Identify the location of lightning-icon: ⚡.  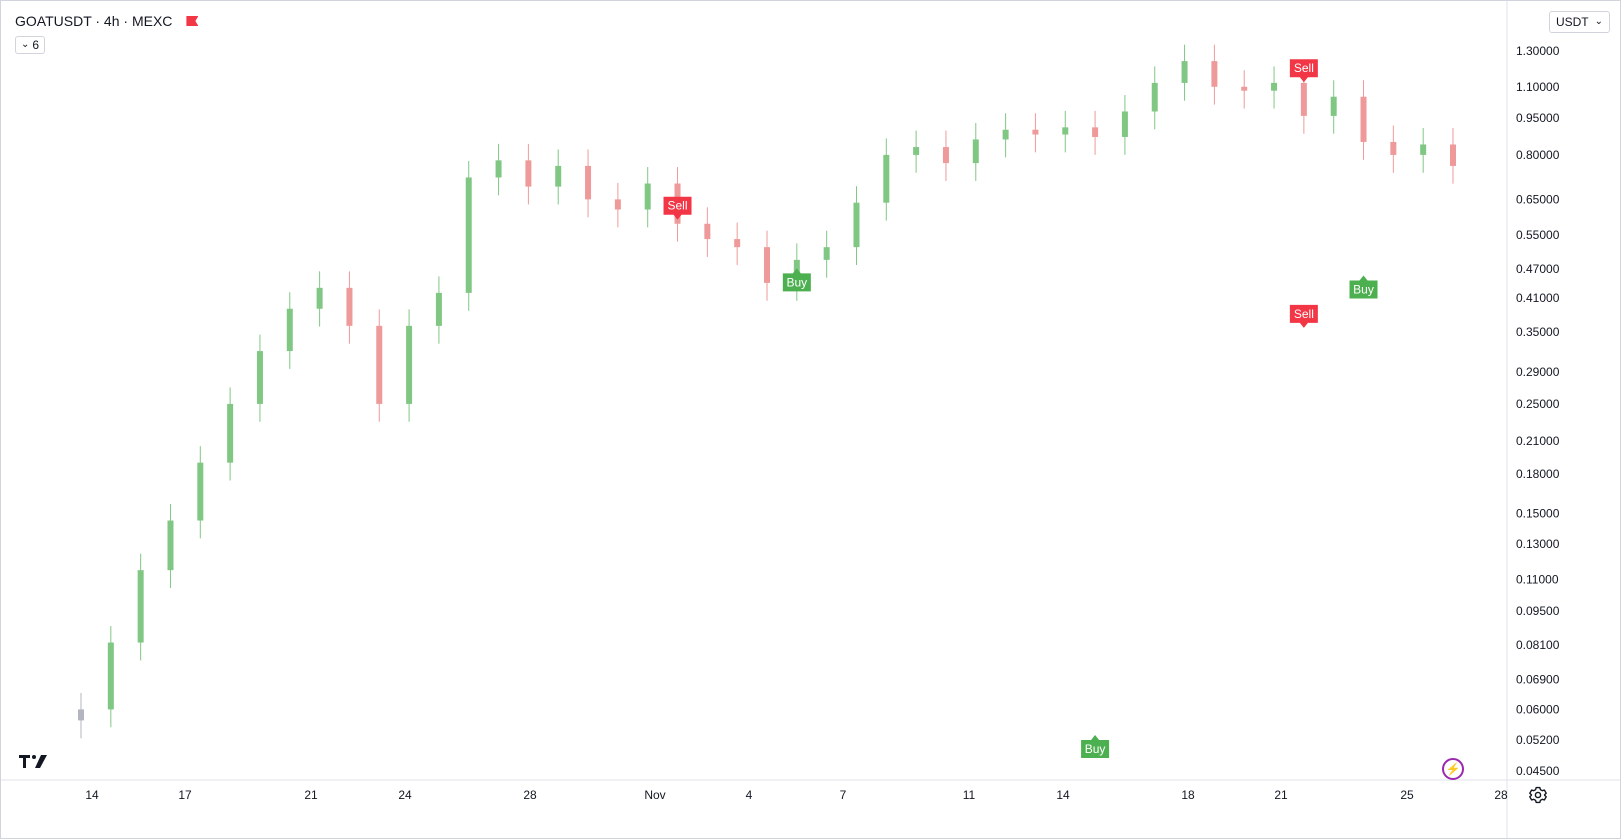
(1453, 769).